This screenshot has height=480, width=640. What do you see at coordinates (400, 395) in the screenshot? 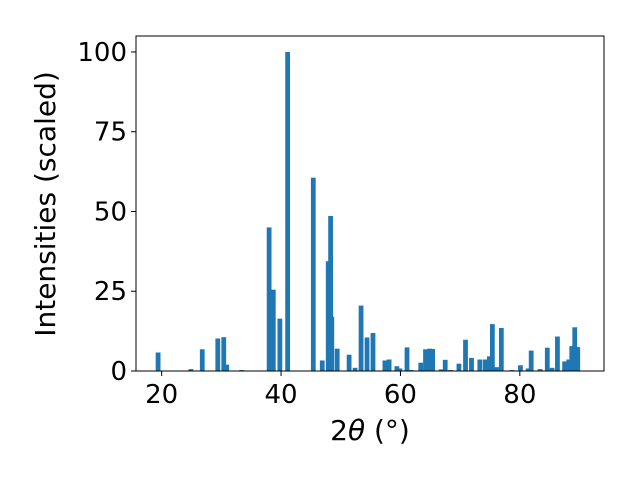
I see `x-tick-label: 60` at bounding box center [400, 395].